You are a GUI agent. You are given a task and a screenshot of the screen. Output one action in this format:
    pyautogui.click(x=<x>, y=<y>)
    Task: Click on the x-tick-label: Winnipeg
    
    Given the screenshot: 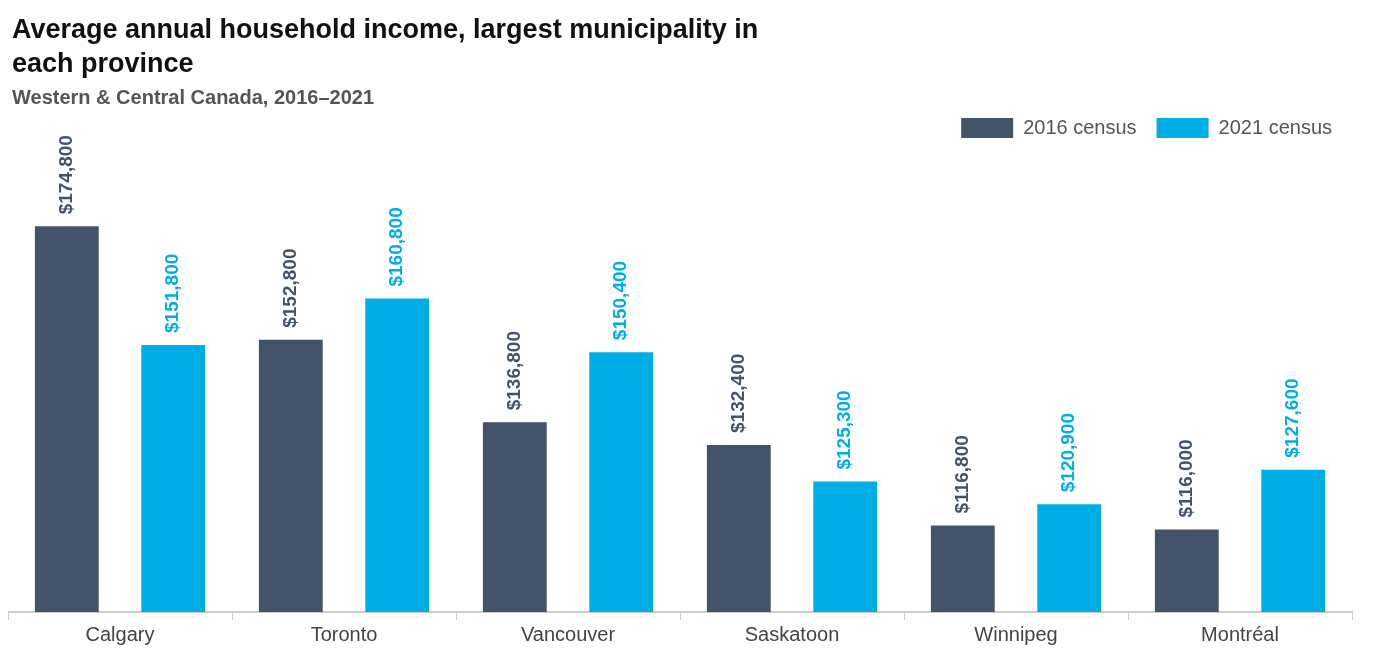 What is the action you would take?
    pyautogui.click(x=1016, y=633)
    